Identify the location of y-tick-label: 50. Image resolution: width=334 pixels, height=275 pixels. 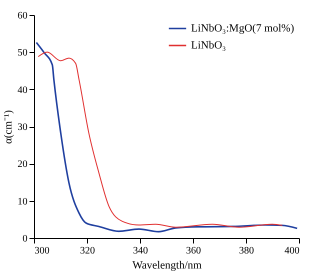
(23, 53).